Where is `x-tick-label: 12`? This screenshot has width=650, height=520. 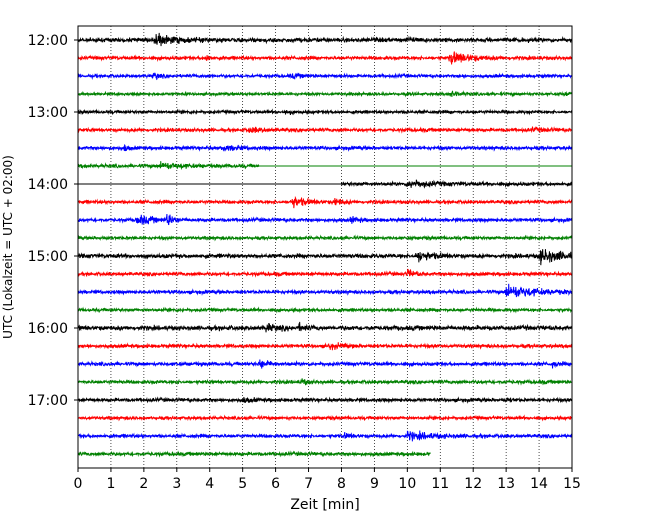
x-tick-label: 12 is located at coordinates (473, 484).